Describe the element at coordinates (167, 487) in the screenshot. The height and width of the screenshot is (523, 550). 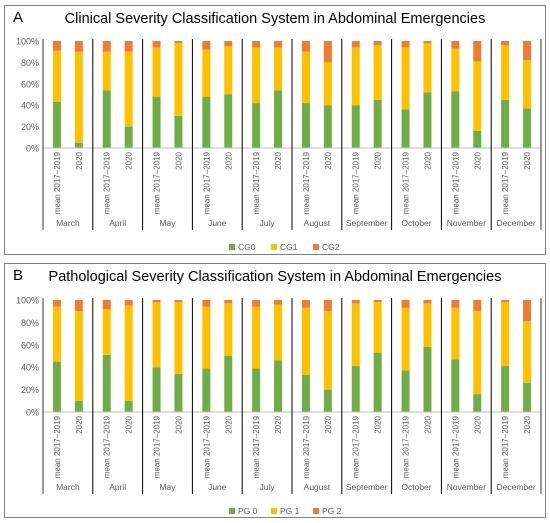
I see `month-label-b-2: May` at that location.